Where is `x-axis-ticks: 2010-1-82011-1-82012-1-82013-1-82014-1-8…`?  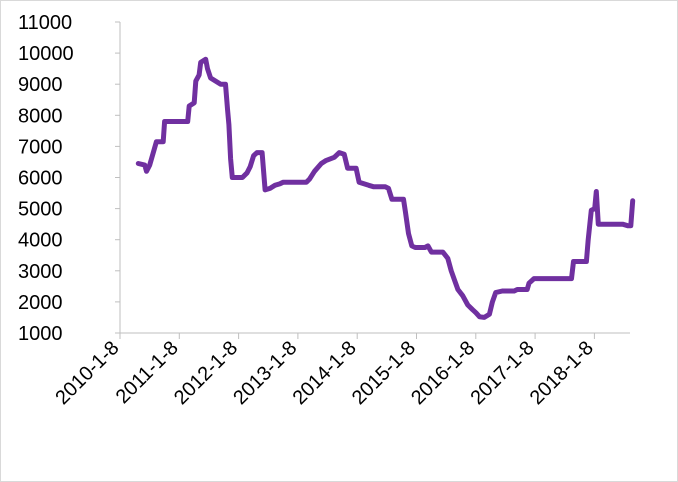 x-axis-ticks: 2010-1-82011-1-82012-1-82013-1-82014-1-8… is located at coordinates (324, 371).